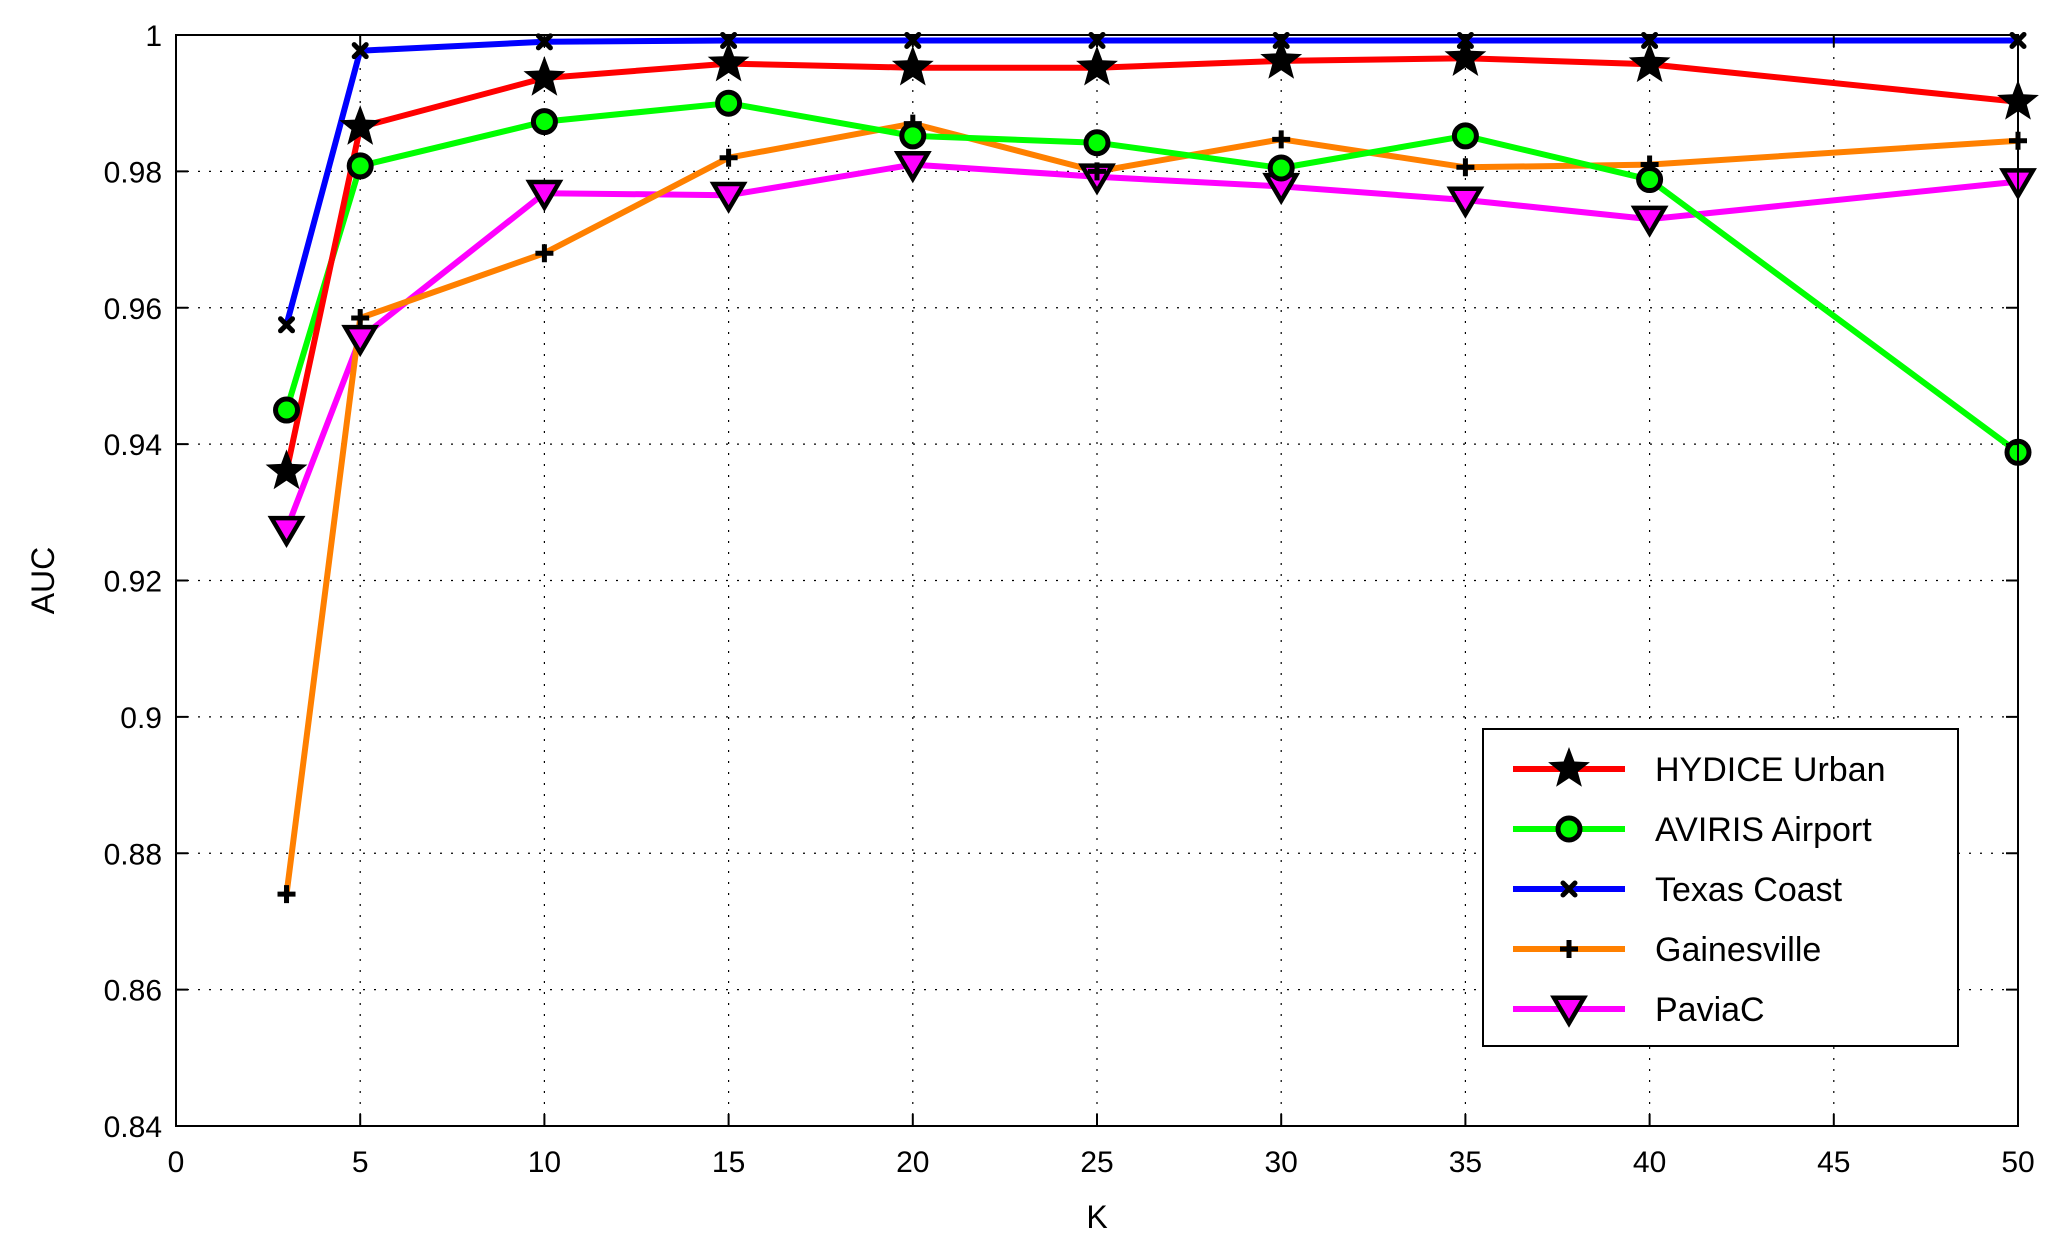 The height and width of the screenshot is (1253, 2056). Describe the element at coordinates (176, 1162) in the screenshot. I see `x-tick-label: 0` at that location.